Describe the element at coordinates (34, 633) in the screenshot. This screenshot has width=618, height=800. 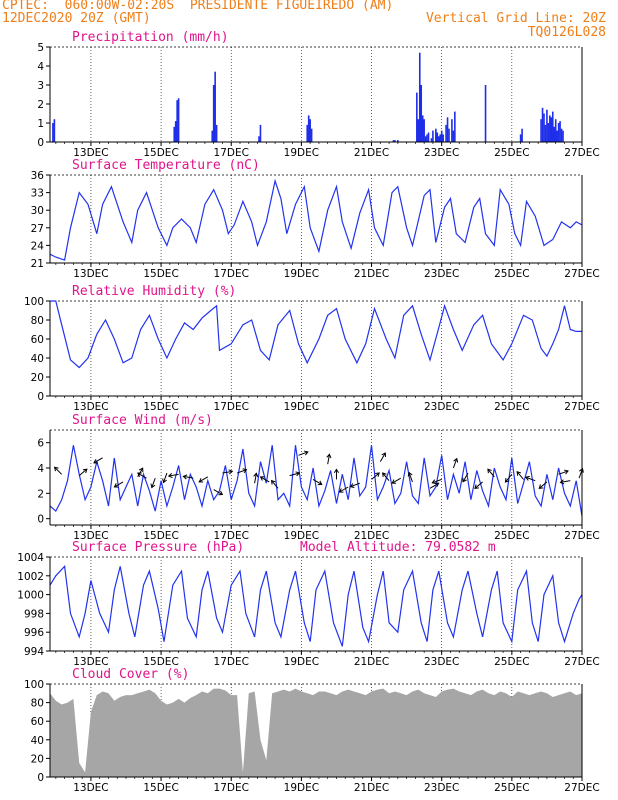
I see `y-tick-label: 996` at that location.